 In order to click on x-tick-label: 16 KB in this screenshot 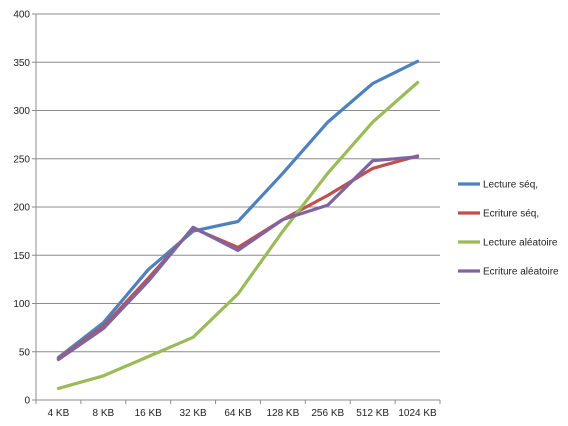, I will do `click(149, 413)`.